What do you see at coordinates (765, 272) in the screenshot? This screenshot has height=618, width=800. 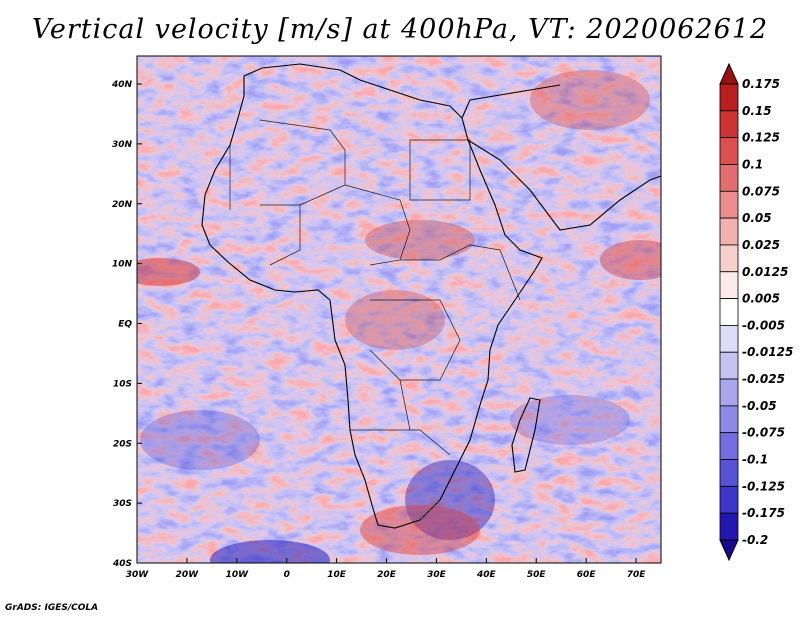 I see `colorbar-label: 0.0125` at bounding box center [765, 272].